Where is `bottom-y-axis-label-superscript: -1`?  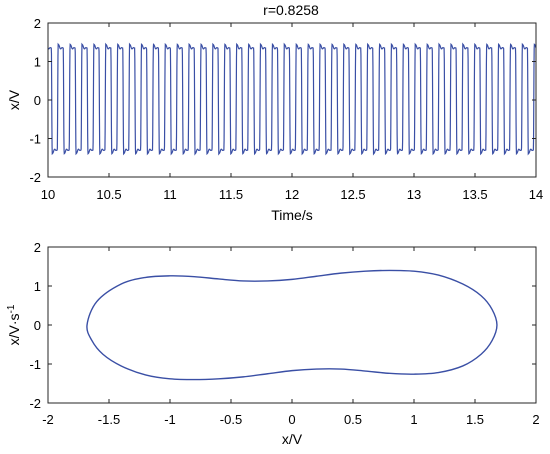
bottom-y-axis-label-superscript: -1 is located at coordinates (11, 308).